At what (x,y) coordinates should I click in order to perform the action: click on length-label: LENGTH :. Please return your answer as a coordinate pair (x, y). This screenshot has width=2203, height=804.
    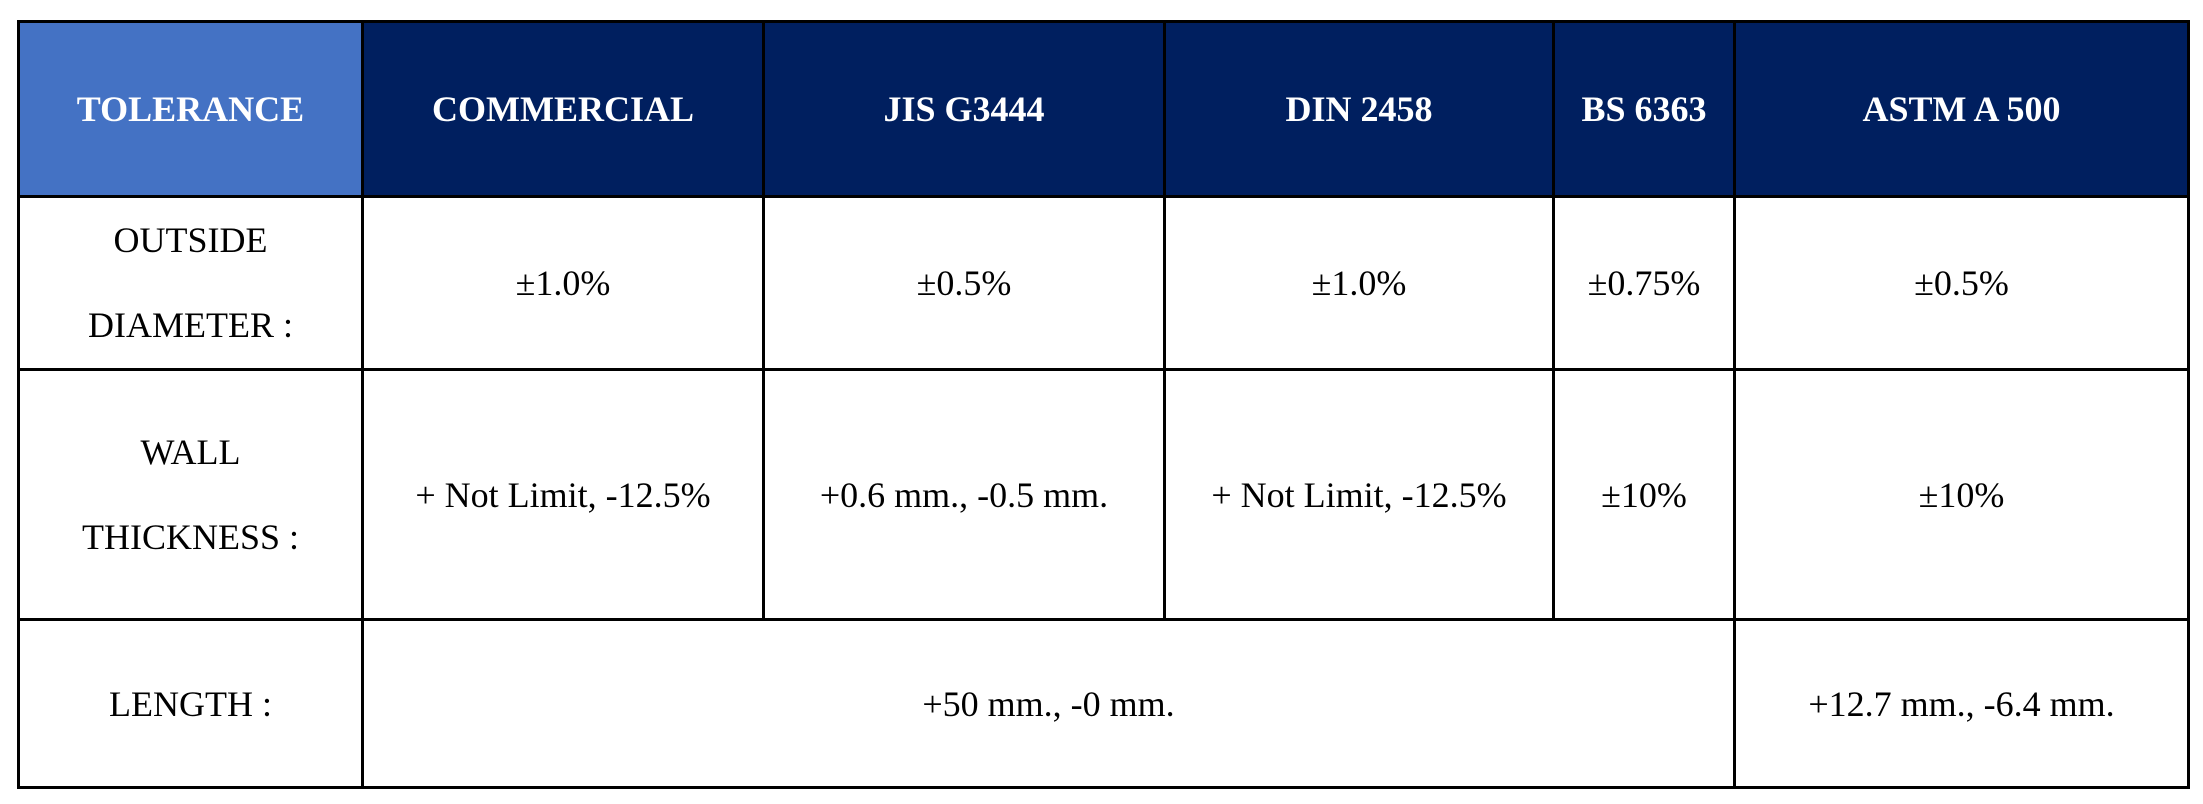
    Looking at the image, I should click on (190, 703).